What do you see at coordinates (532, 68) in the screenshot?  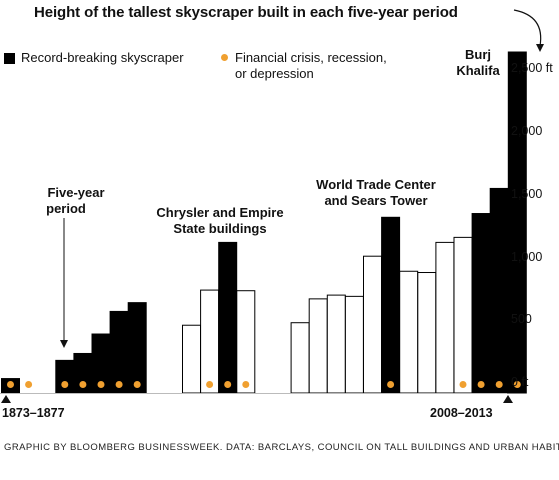 I see `y-tick-label: 2,500 ft` at bounding box center [532, 68].